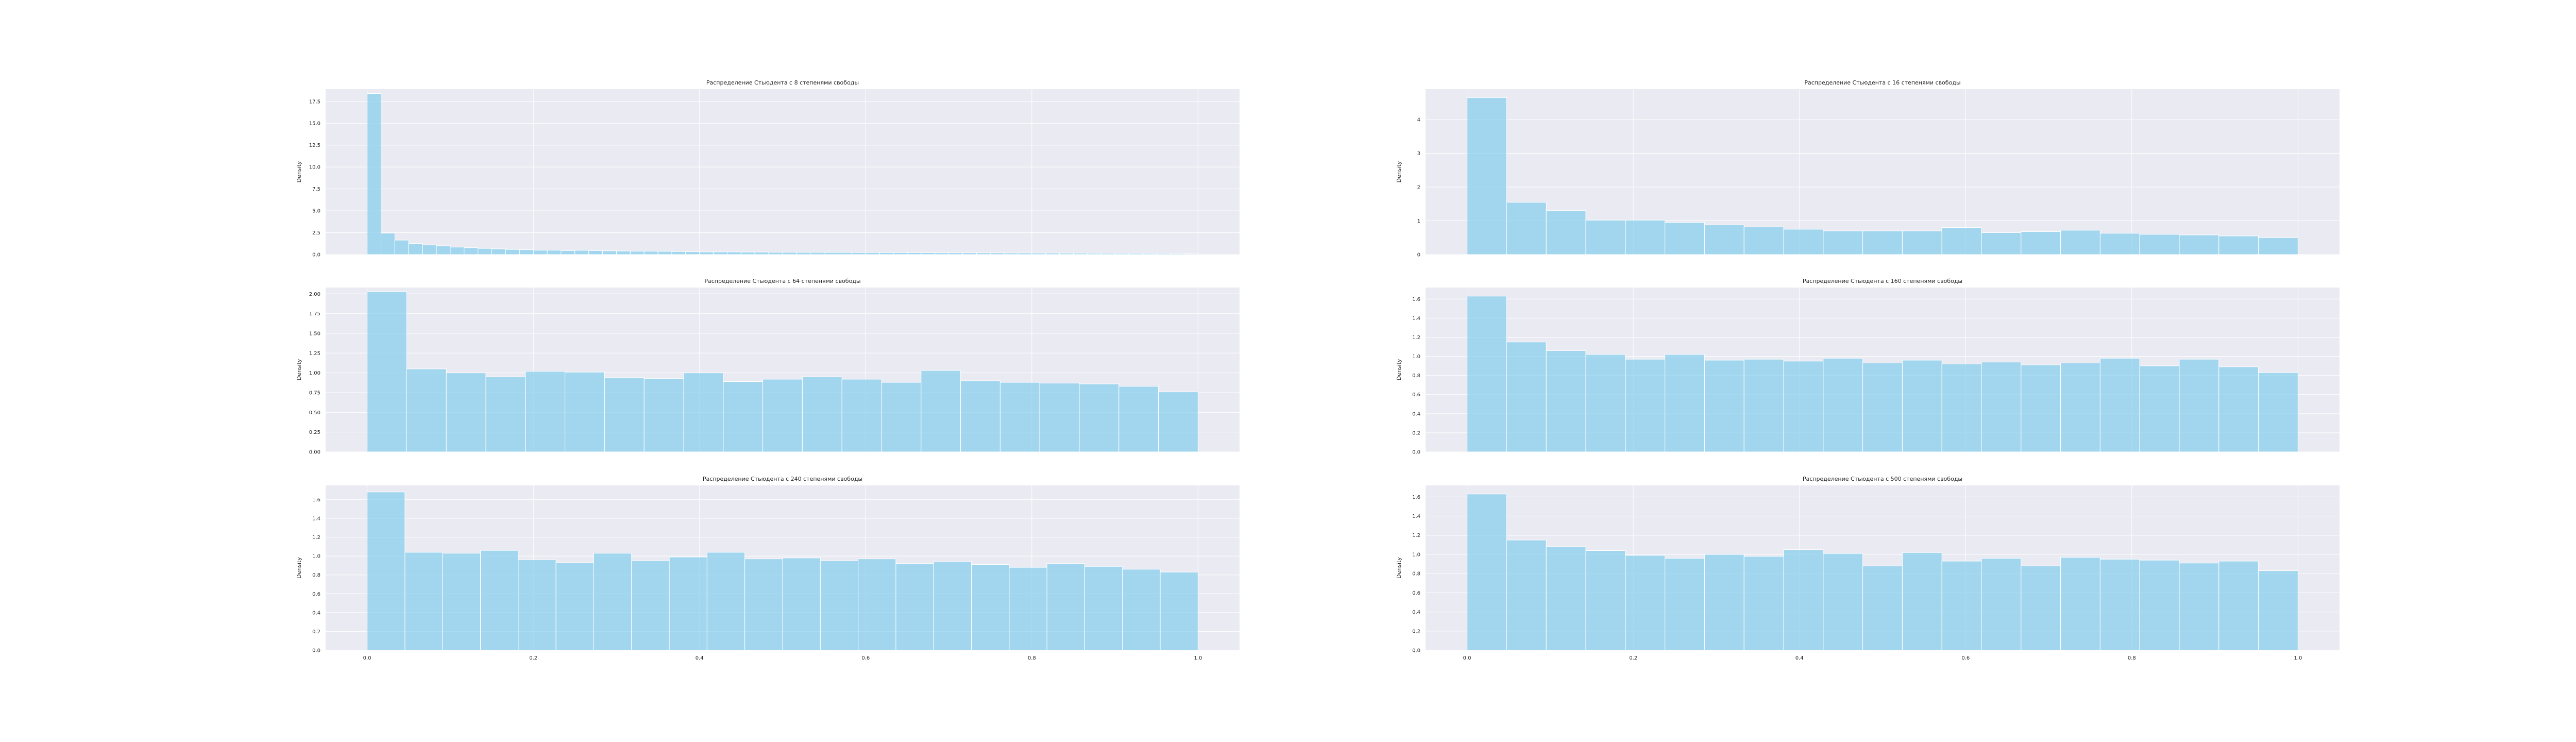  Describe the element at coordinates (316, 211) in the screenshot. I see `y-tick-label: 5.0` at that location.